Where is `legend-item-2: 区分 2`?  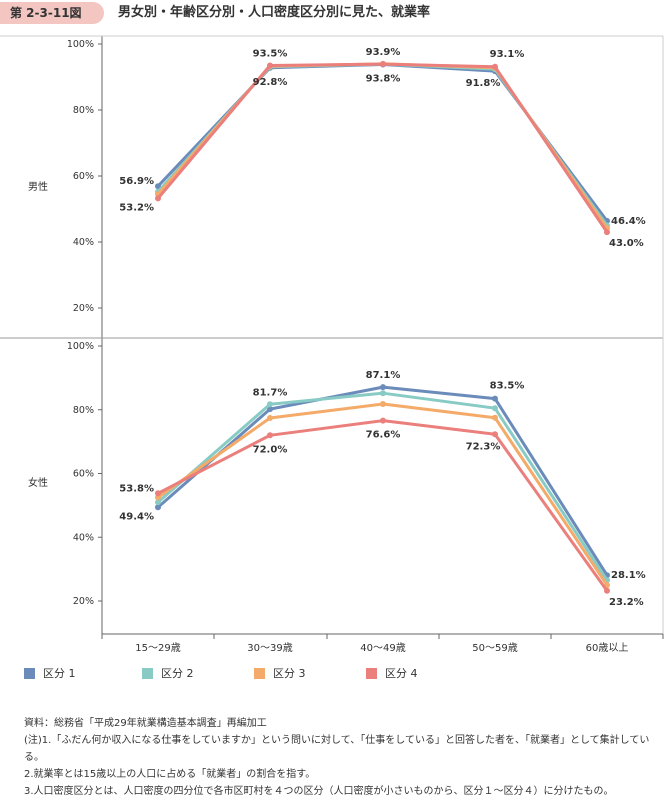 legend-item-2: 区分 2 is located at coordinates (168, 673).